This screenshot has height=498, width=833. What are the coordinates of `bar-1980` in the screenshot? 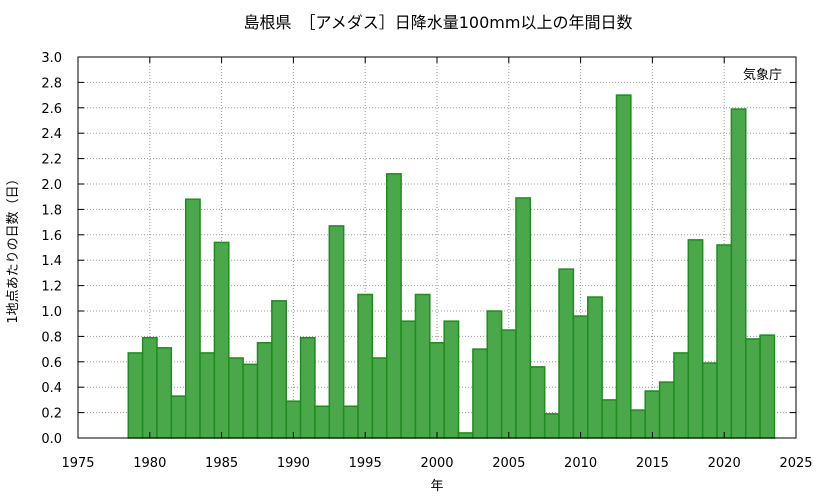 It's located at (149, 387).